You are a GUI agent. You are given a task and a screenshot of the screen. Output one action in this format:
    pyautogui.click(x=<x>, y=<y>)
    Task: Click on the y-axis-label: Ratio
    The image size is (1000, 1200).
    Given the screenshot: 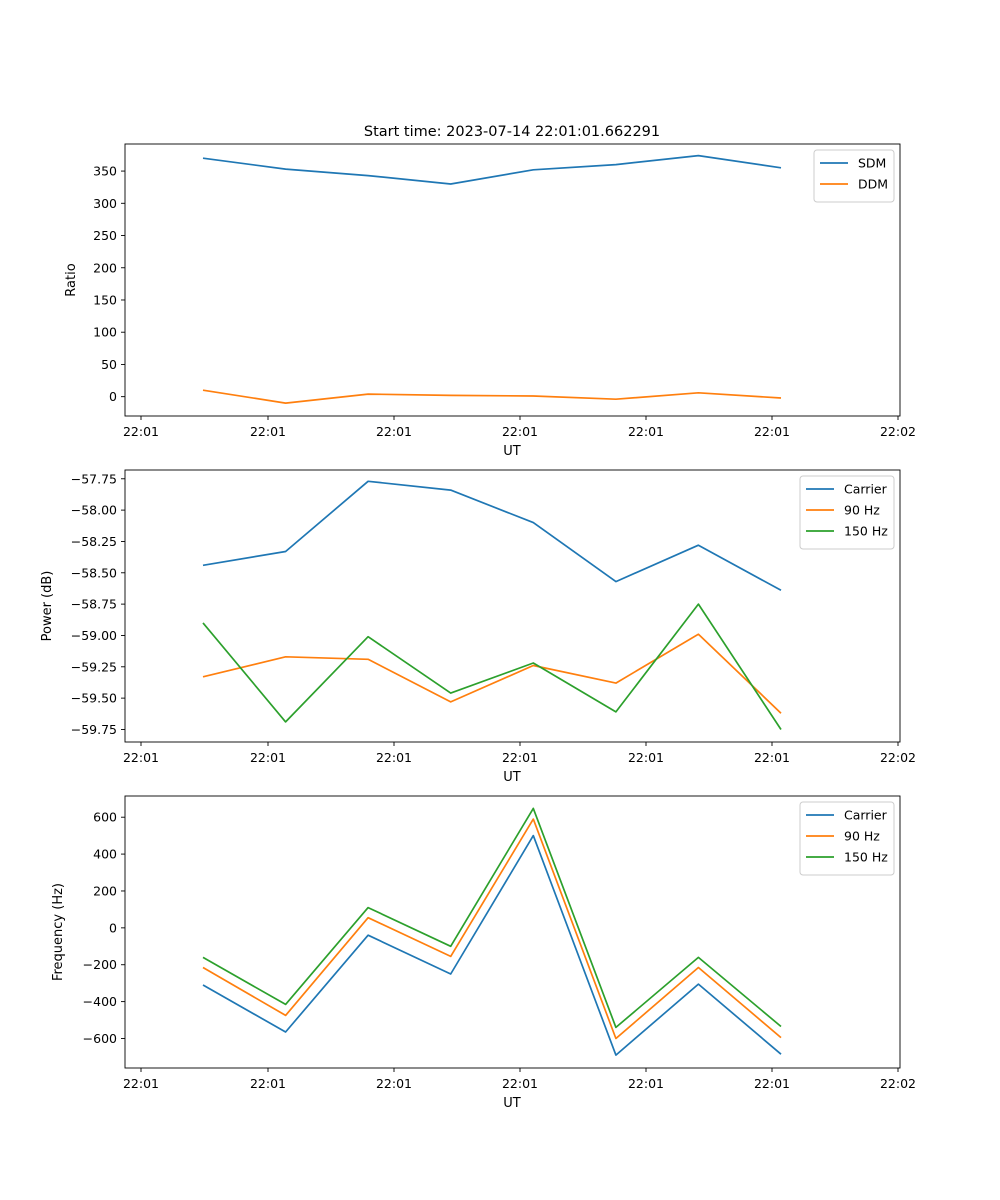 What is the action you would take?
    pyautogui.click(x=71, y=279)
    